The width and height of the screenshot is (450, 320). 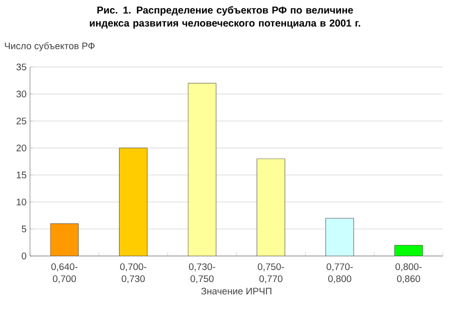 I want to click on y-axis-title: Число субъектов РФ, so click(x=49, y=47).